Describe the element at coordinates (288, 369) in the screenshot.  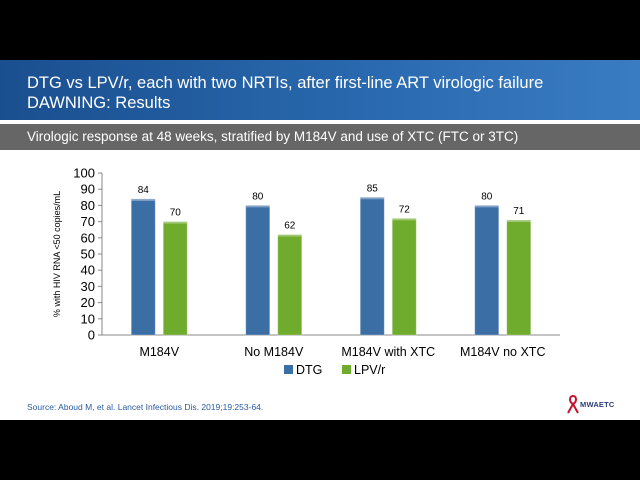
I see `legend-swatch-dtg` at that location.